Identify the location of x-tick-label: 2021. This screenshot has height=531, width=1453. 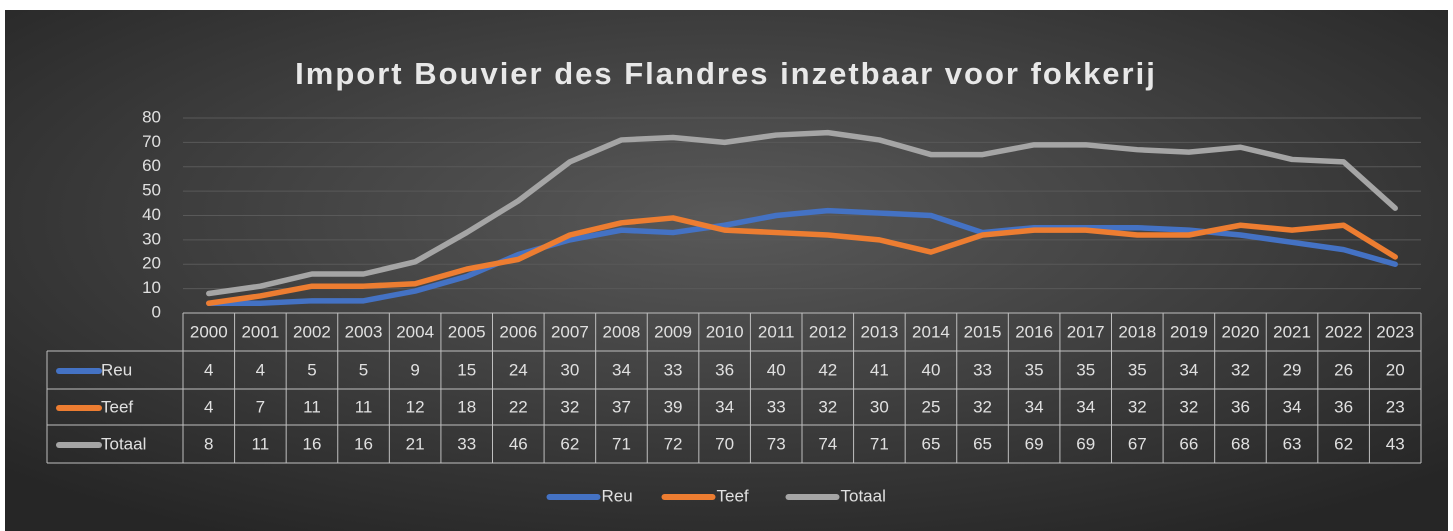
(1292, 331).